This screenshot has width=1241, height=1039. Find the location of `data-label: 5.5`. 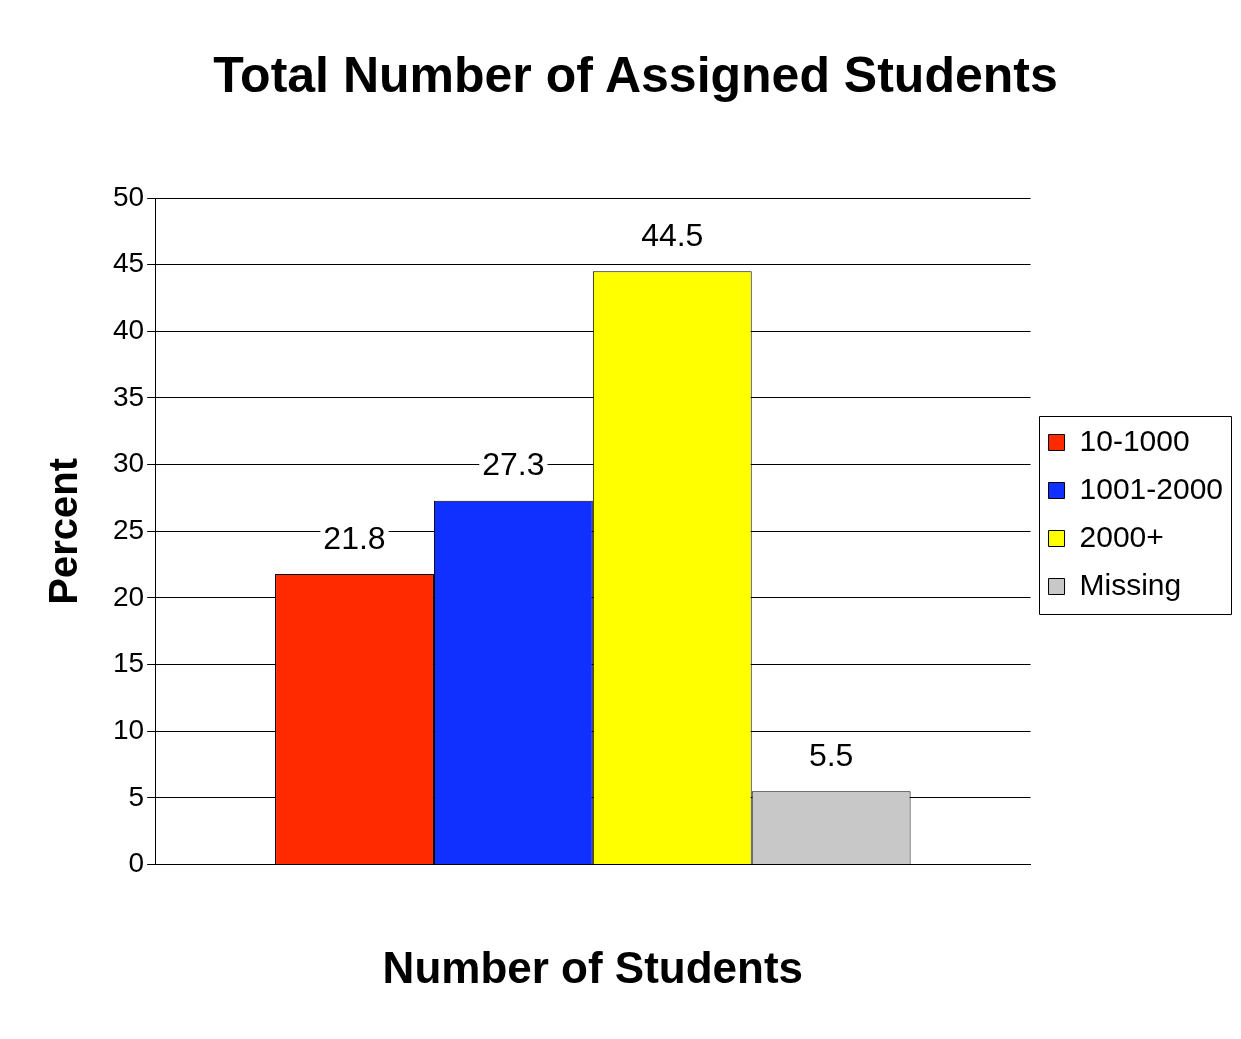

data-label: 5.5 is located at coordinates (831, 755).